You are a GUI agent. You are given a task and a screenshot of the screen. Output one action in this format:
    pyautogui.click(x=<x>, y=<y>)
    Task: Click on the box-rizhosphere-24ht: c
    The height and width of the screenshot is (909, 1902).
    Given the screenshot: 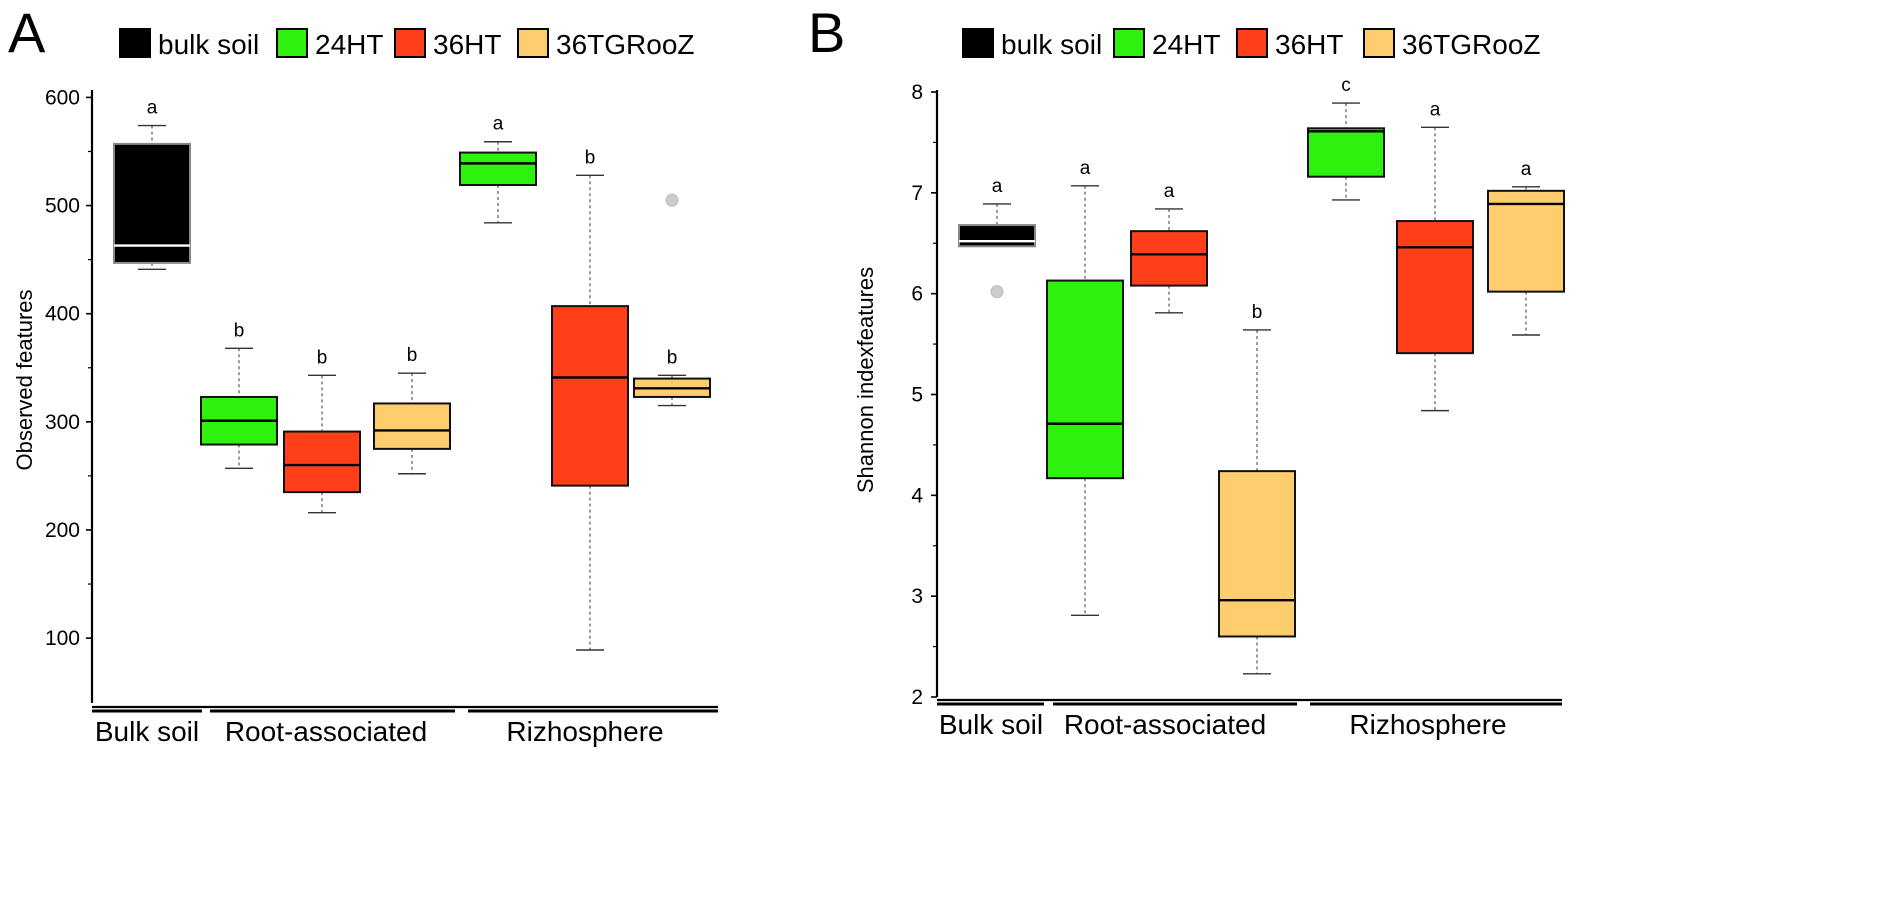 What is the action you would take?
    pyautogui.click(x=1346, y=138)
    